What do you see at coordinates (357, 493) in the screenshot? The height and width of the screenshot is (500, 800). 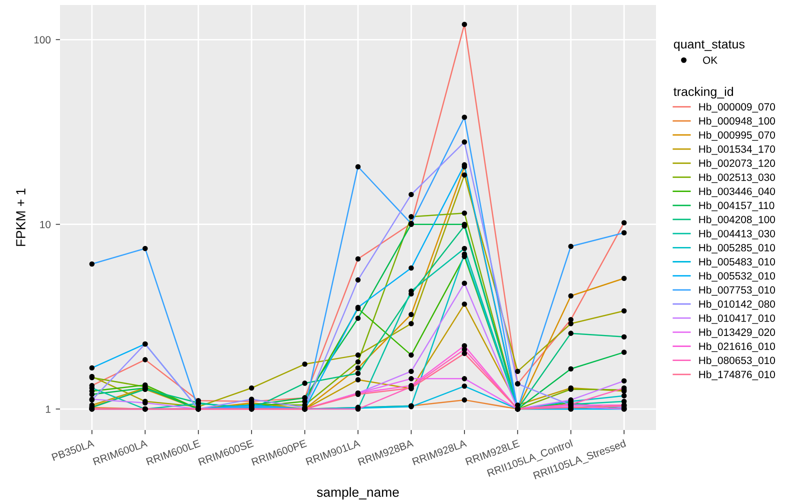 I see `x-axis-title: sample_name` at bounding box center [357, 493].